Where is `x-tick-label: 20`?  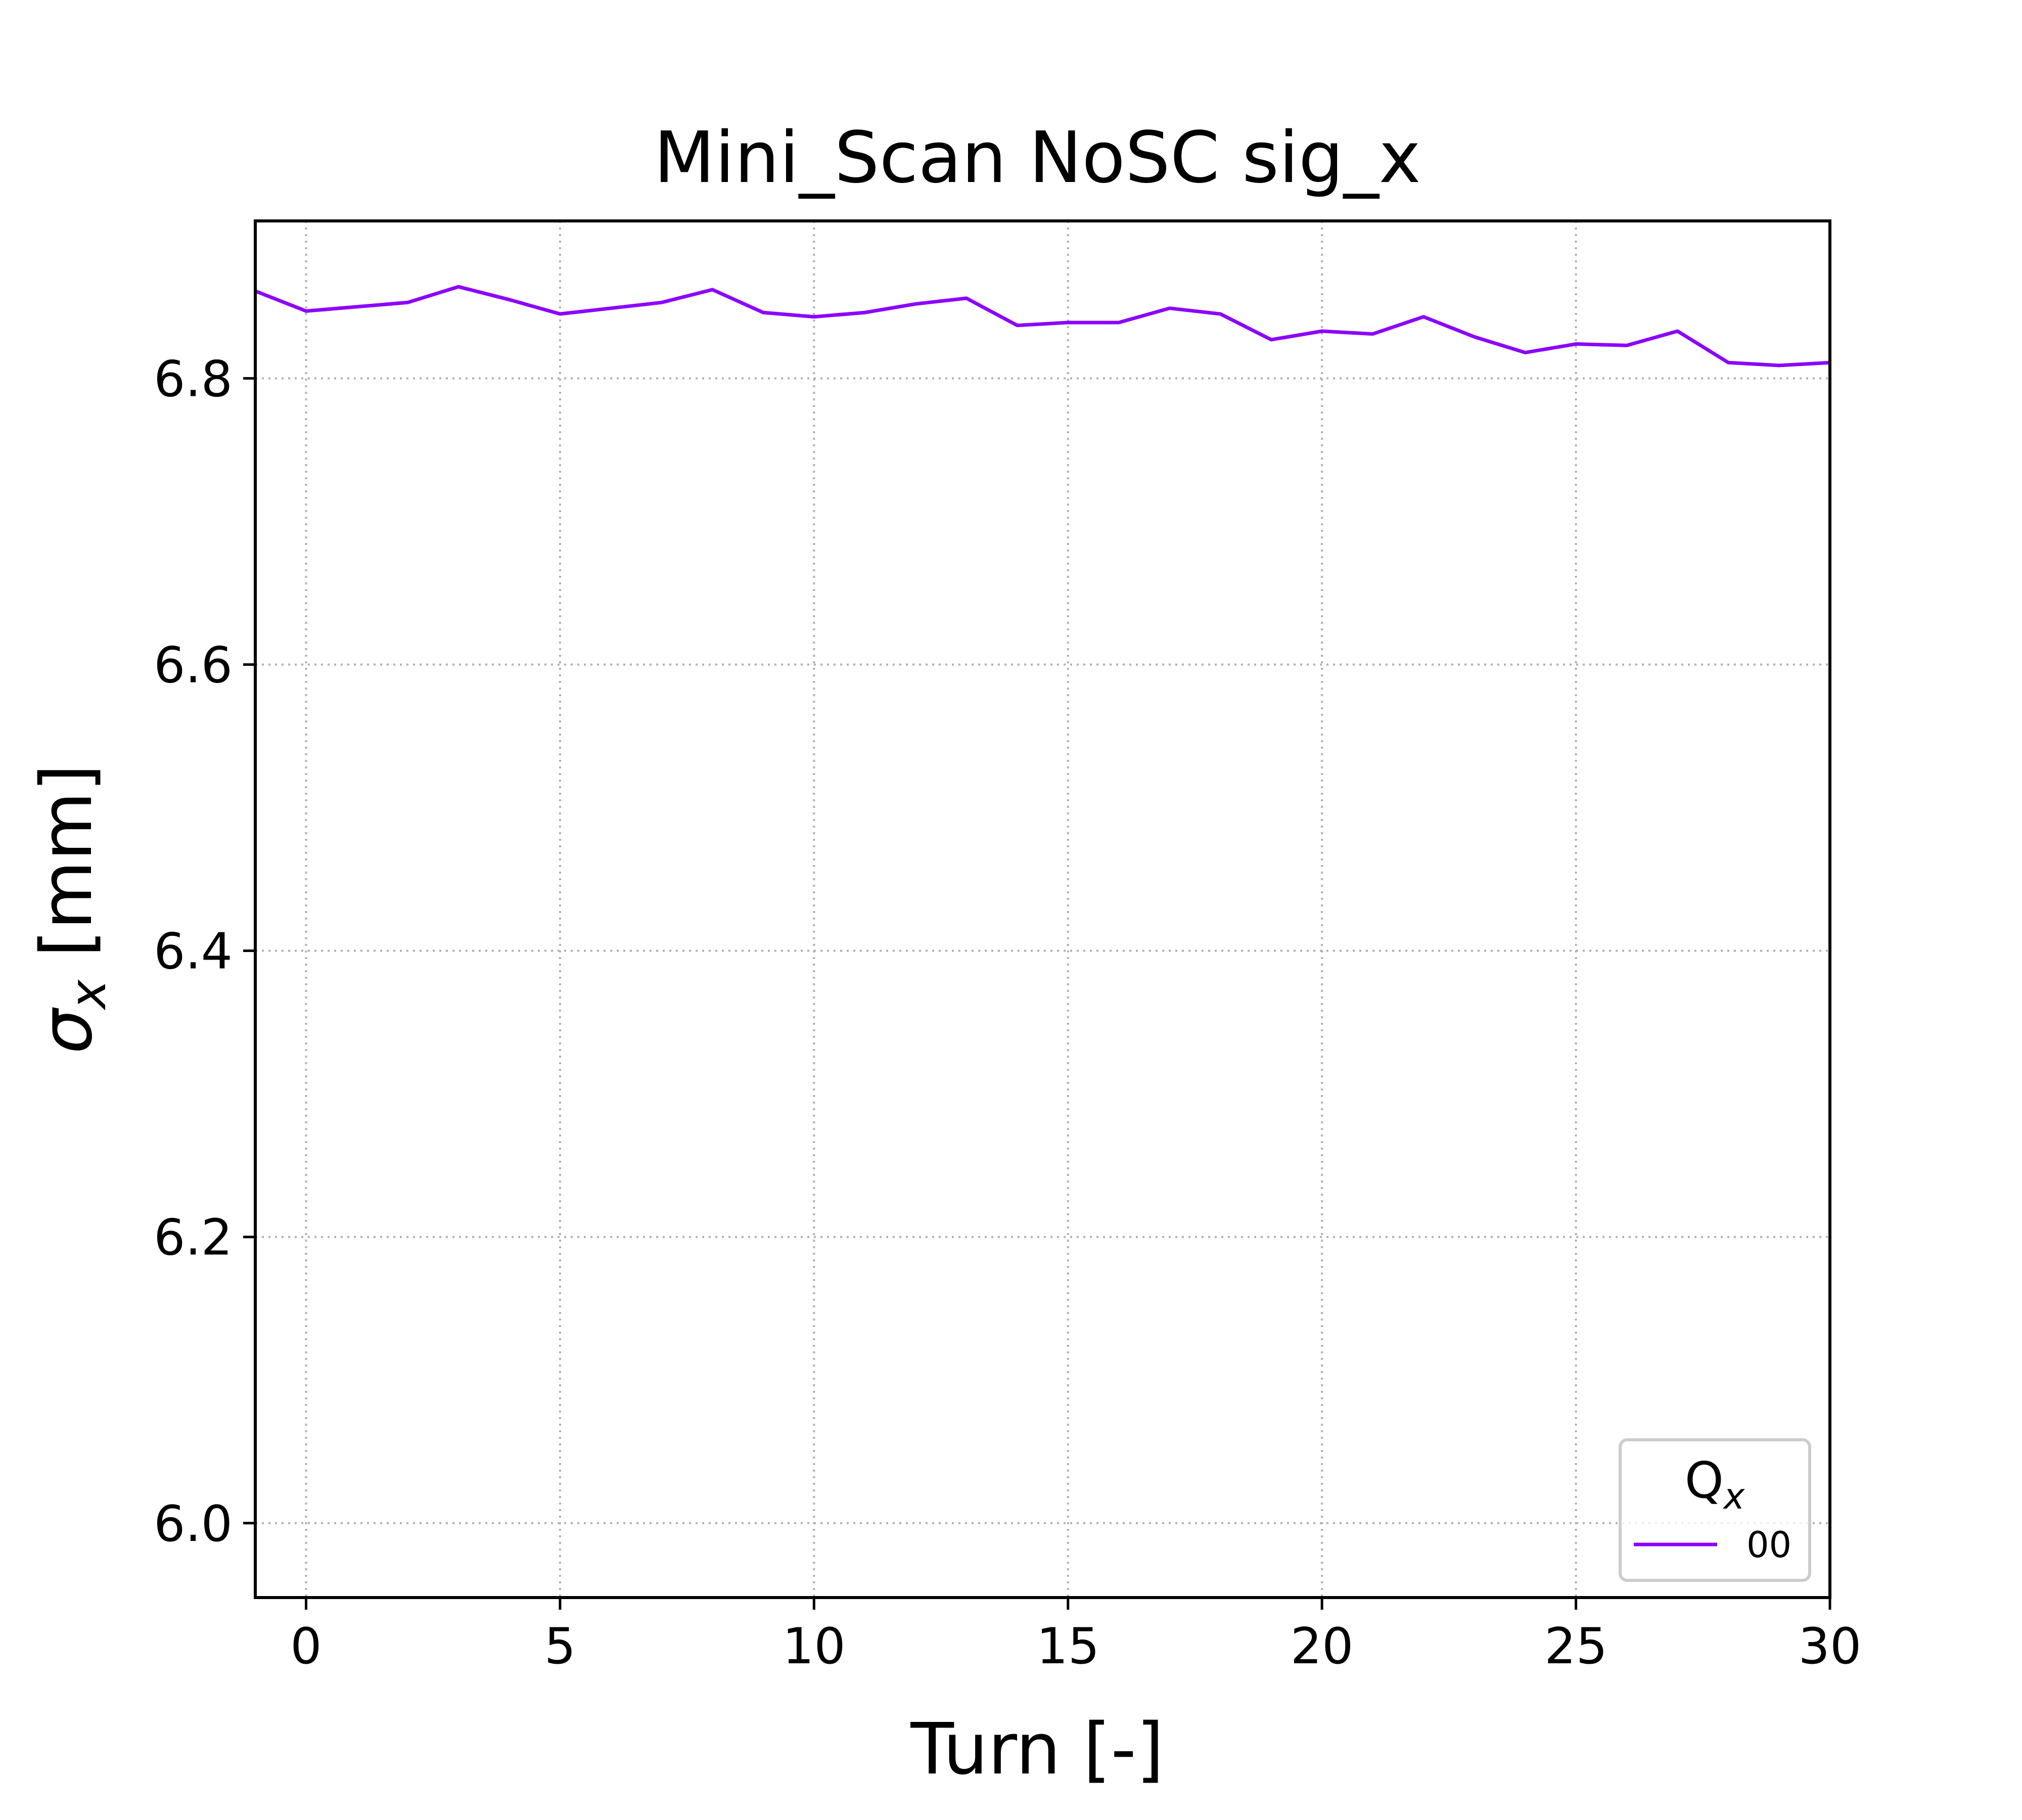 x-tick-label: 20 is located at coordinates (1322, 1646).